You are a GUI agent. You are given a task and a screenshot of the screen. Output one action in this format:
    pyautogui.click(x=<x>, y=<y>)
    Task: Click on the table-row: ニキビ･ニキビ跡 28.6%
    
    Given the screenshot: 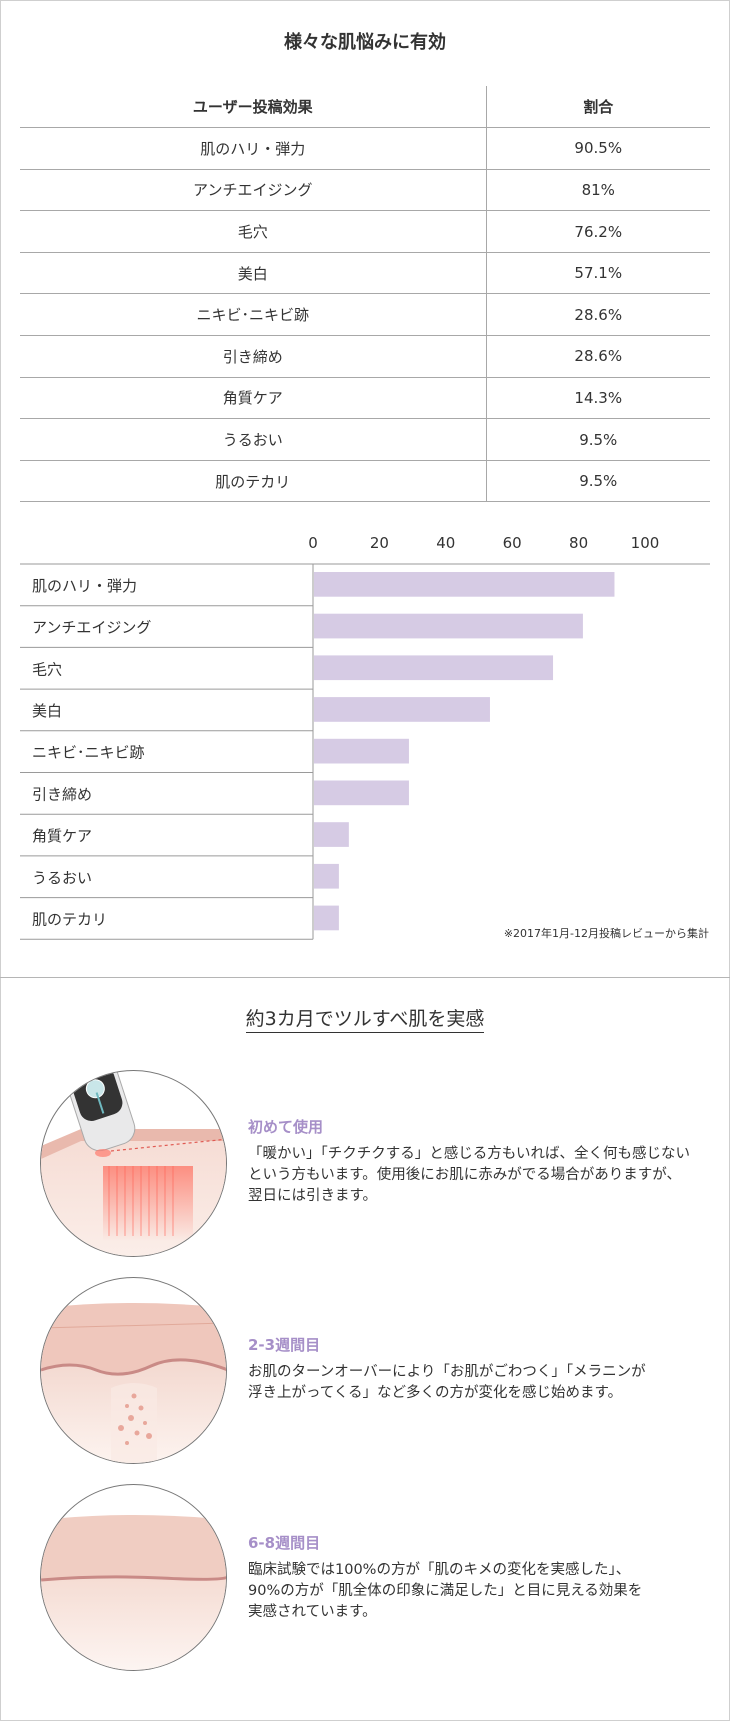 What is the action you would take?
    pyautogui.click(x=365, y=315)
    